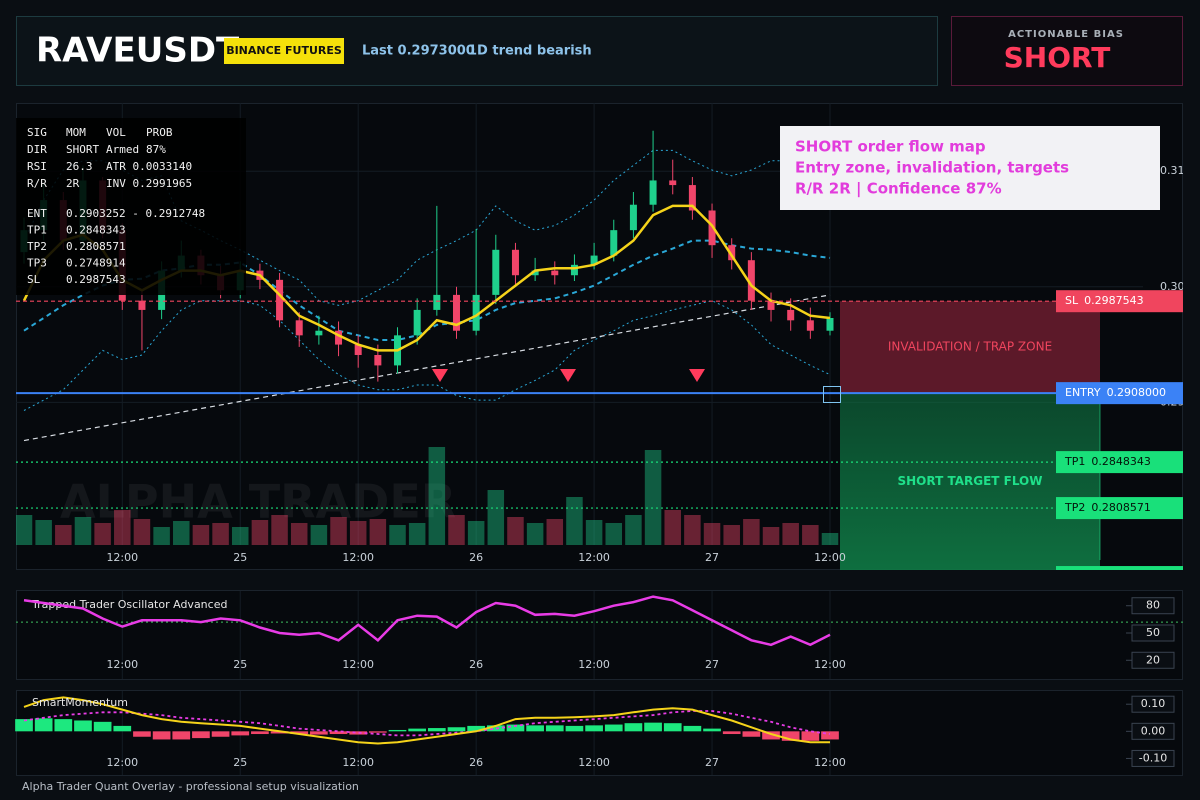  I want to click on momentum-line, so click(426, 720).